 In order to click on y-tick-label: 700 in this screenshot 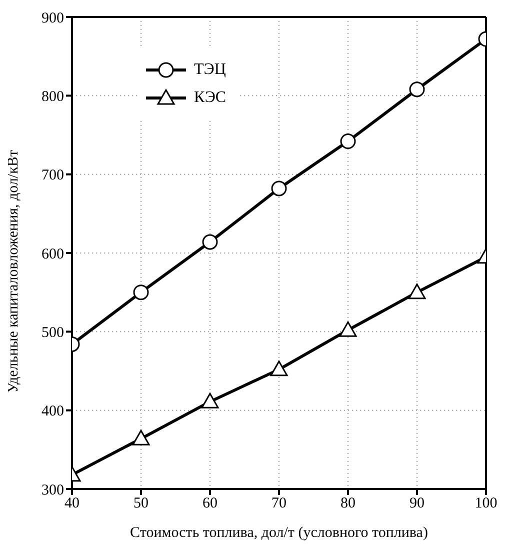, I will do `click(53, 176)`.